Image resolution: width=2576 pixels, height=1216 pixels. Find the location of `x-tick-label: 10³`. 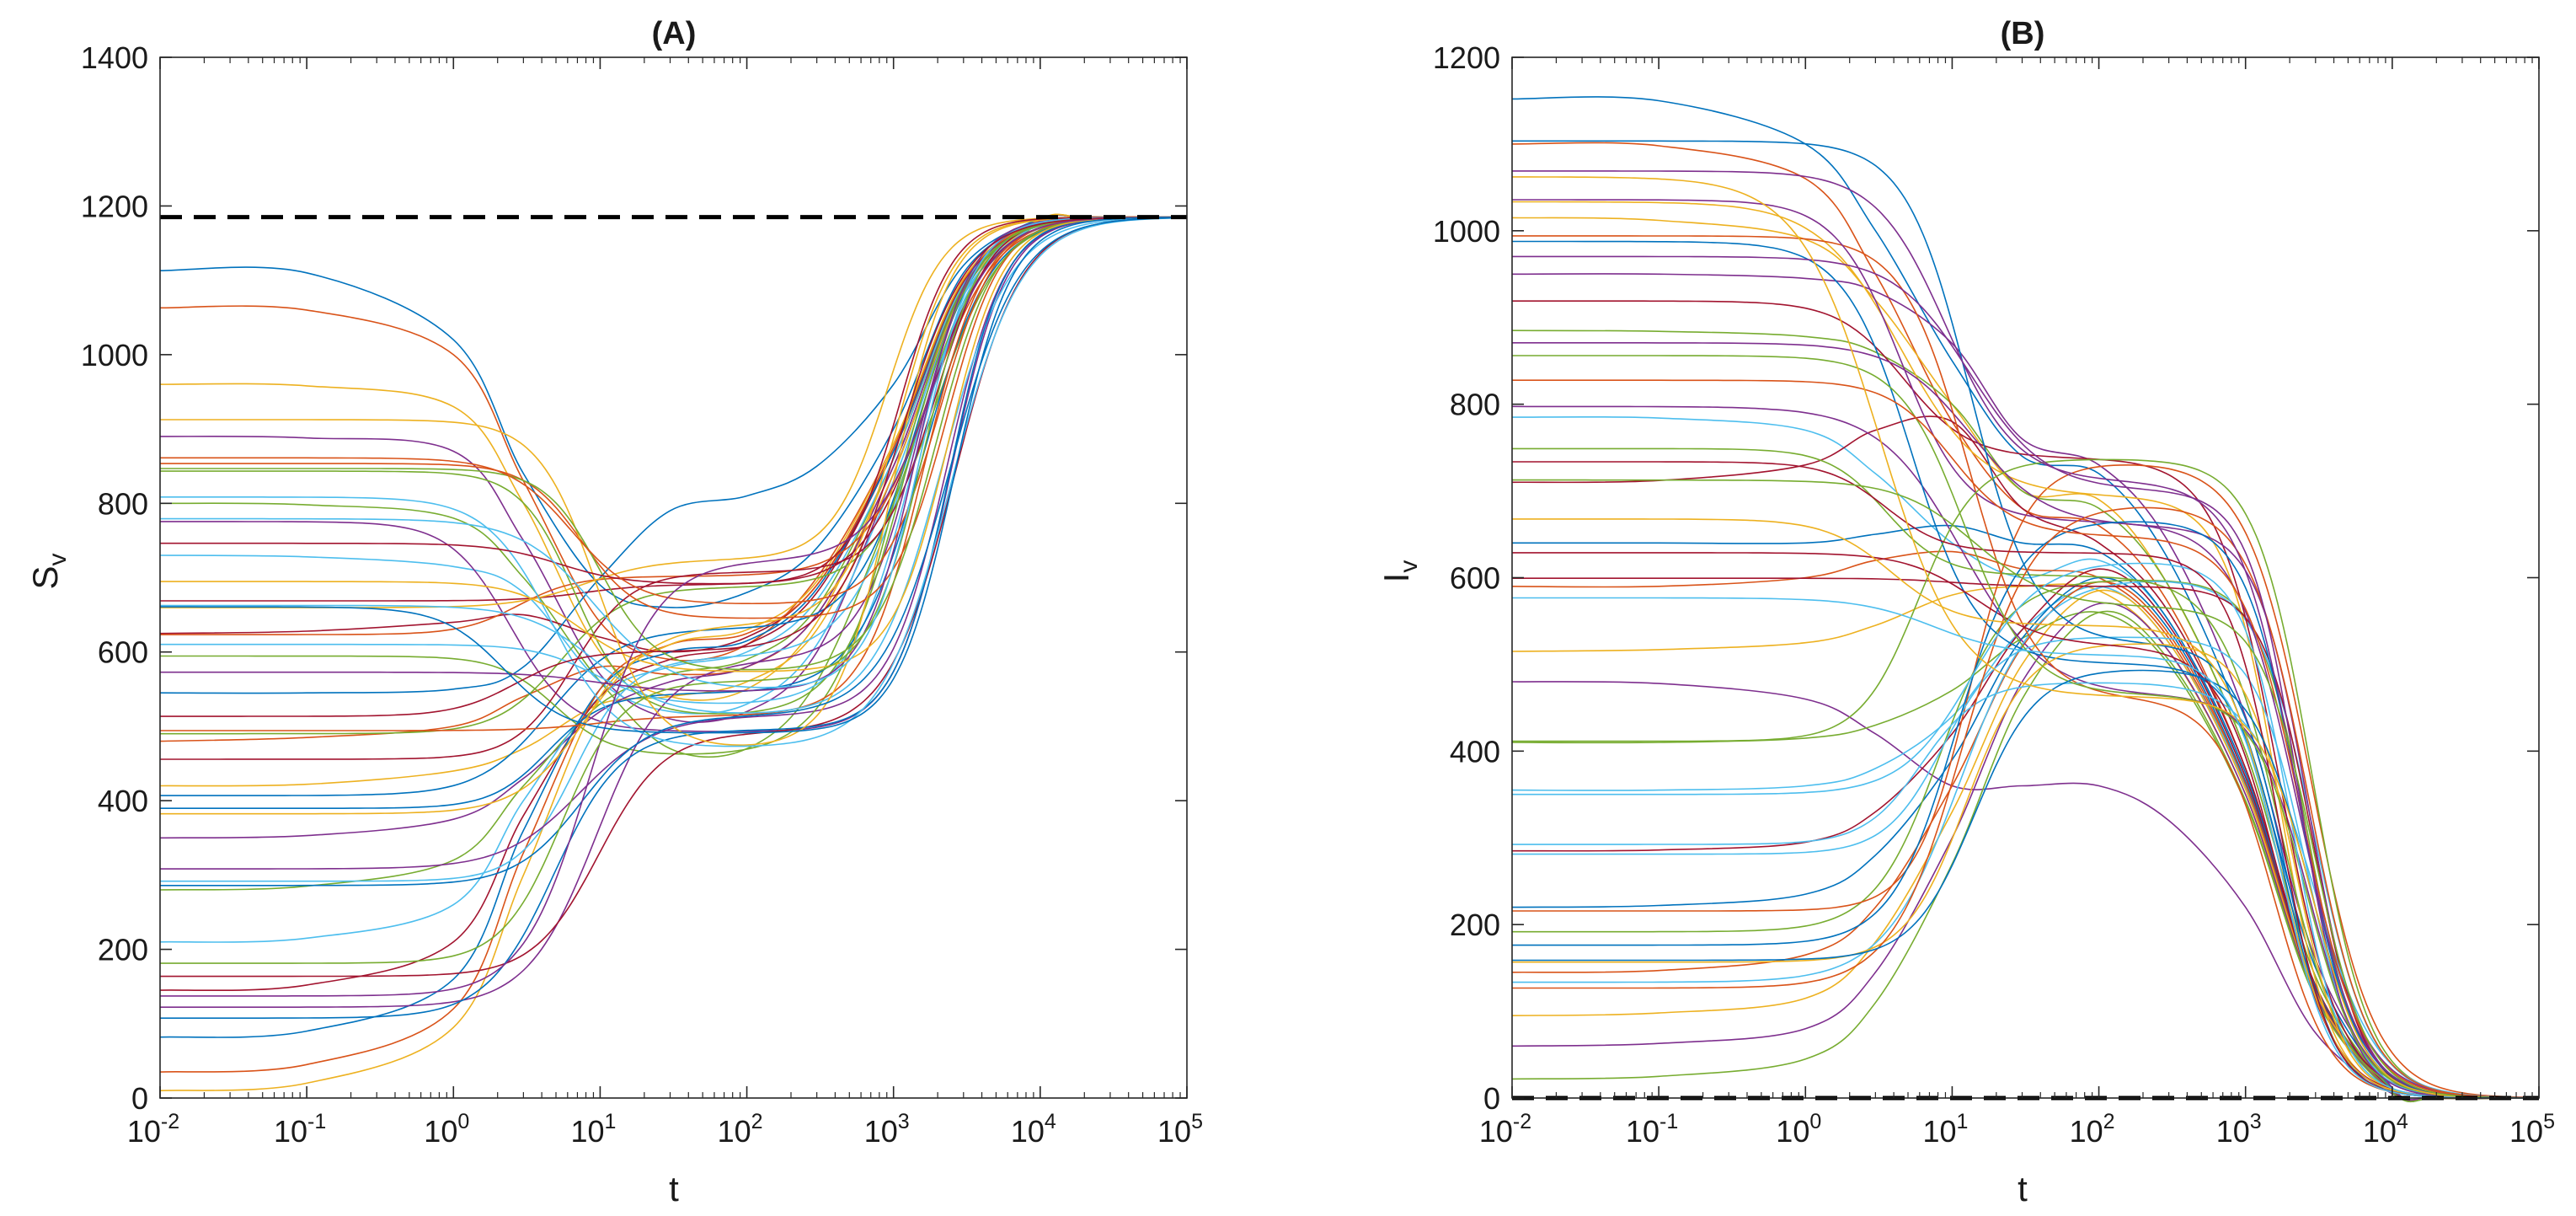

x-tick-label: 10³ is located at coordinates (2239, 1129).